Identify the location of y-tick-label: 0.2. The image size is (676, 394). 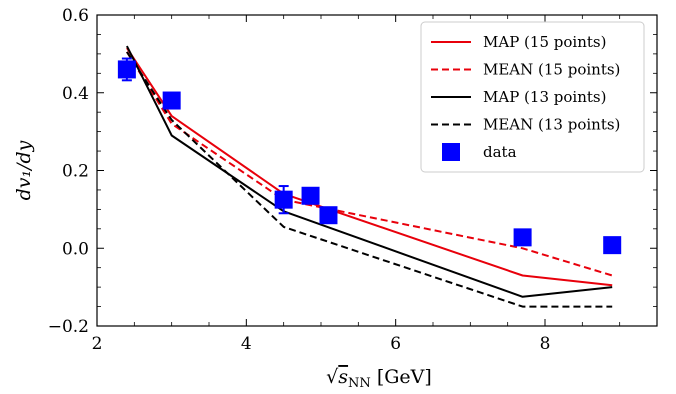
(75, 172).